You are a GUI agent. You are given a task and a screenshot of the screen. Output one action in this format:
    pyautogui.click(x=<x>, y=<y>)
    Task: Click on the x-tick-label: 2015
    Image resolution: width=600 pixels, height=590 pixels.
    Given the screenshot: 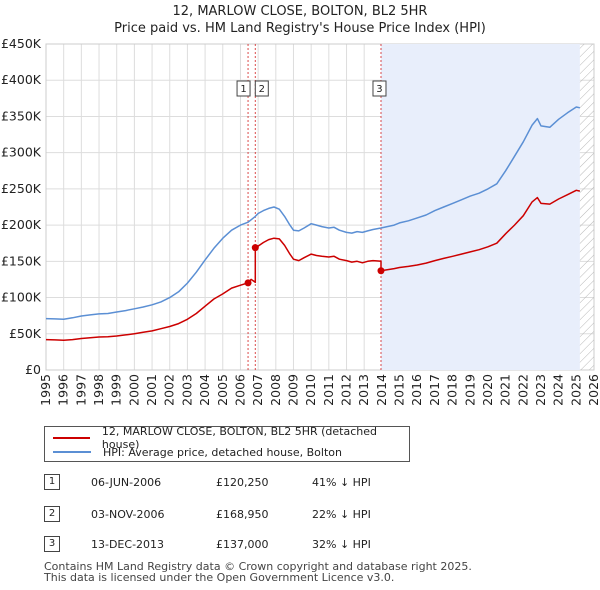 What is the action you would take?
    pyautogui.click(x=399, y=390)
    